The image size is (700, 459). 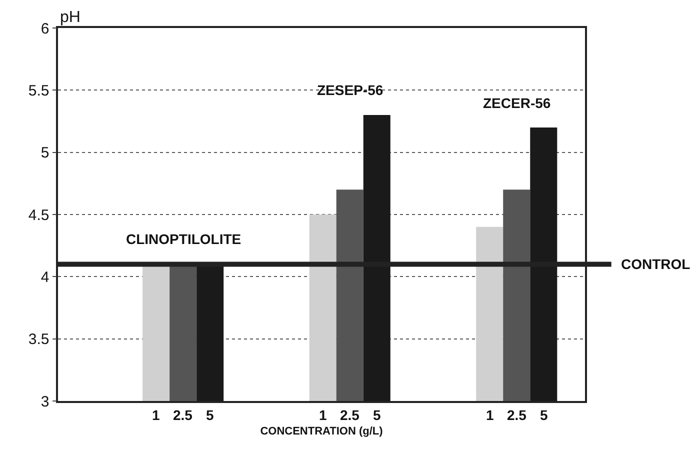 What do you see at coordinates (544, 415) in the screenshot?
I see `series-label: 5` at bounding box center [544, 415].